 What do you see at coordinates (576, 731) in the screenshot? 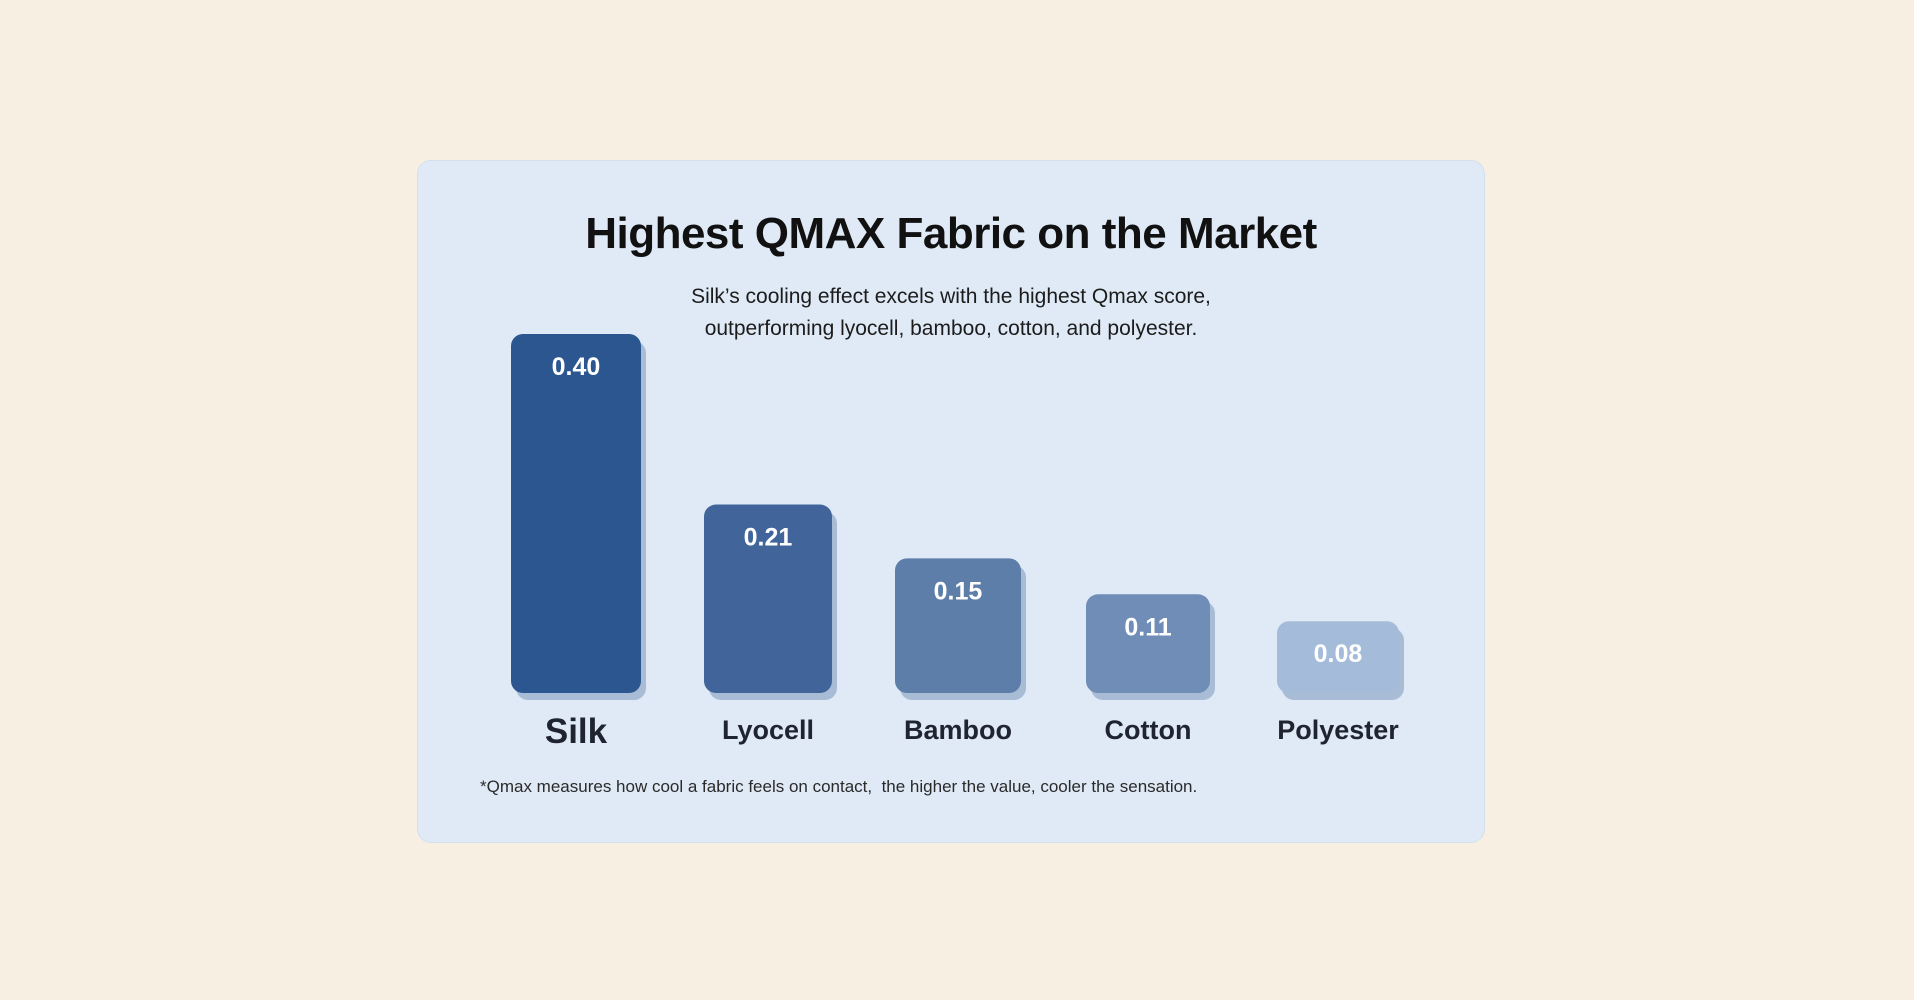
I see `category-label-silk: Silk` at bounding box center [576, 731].